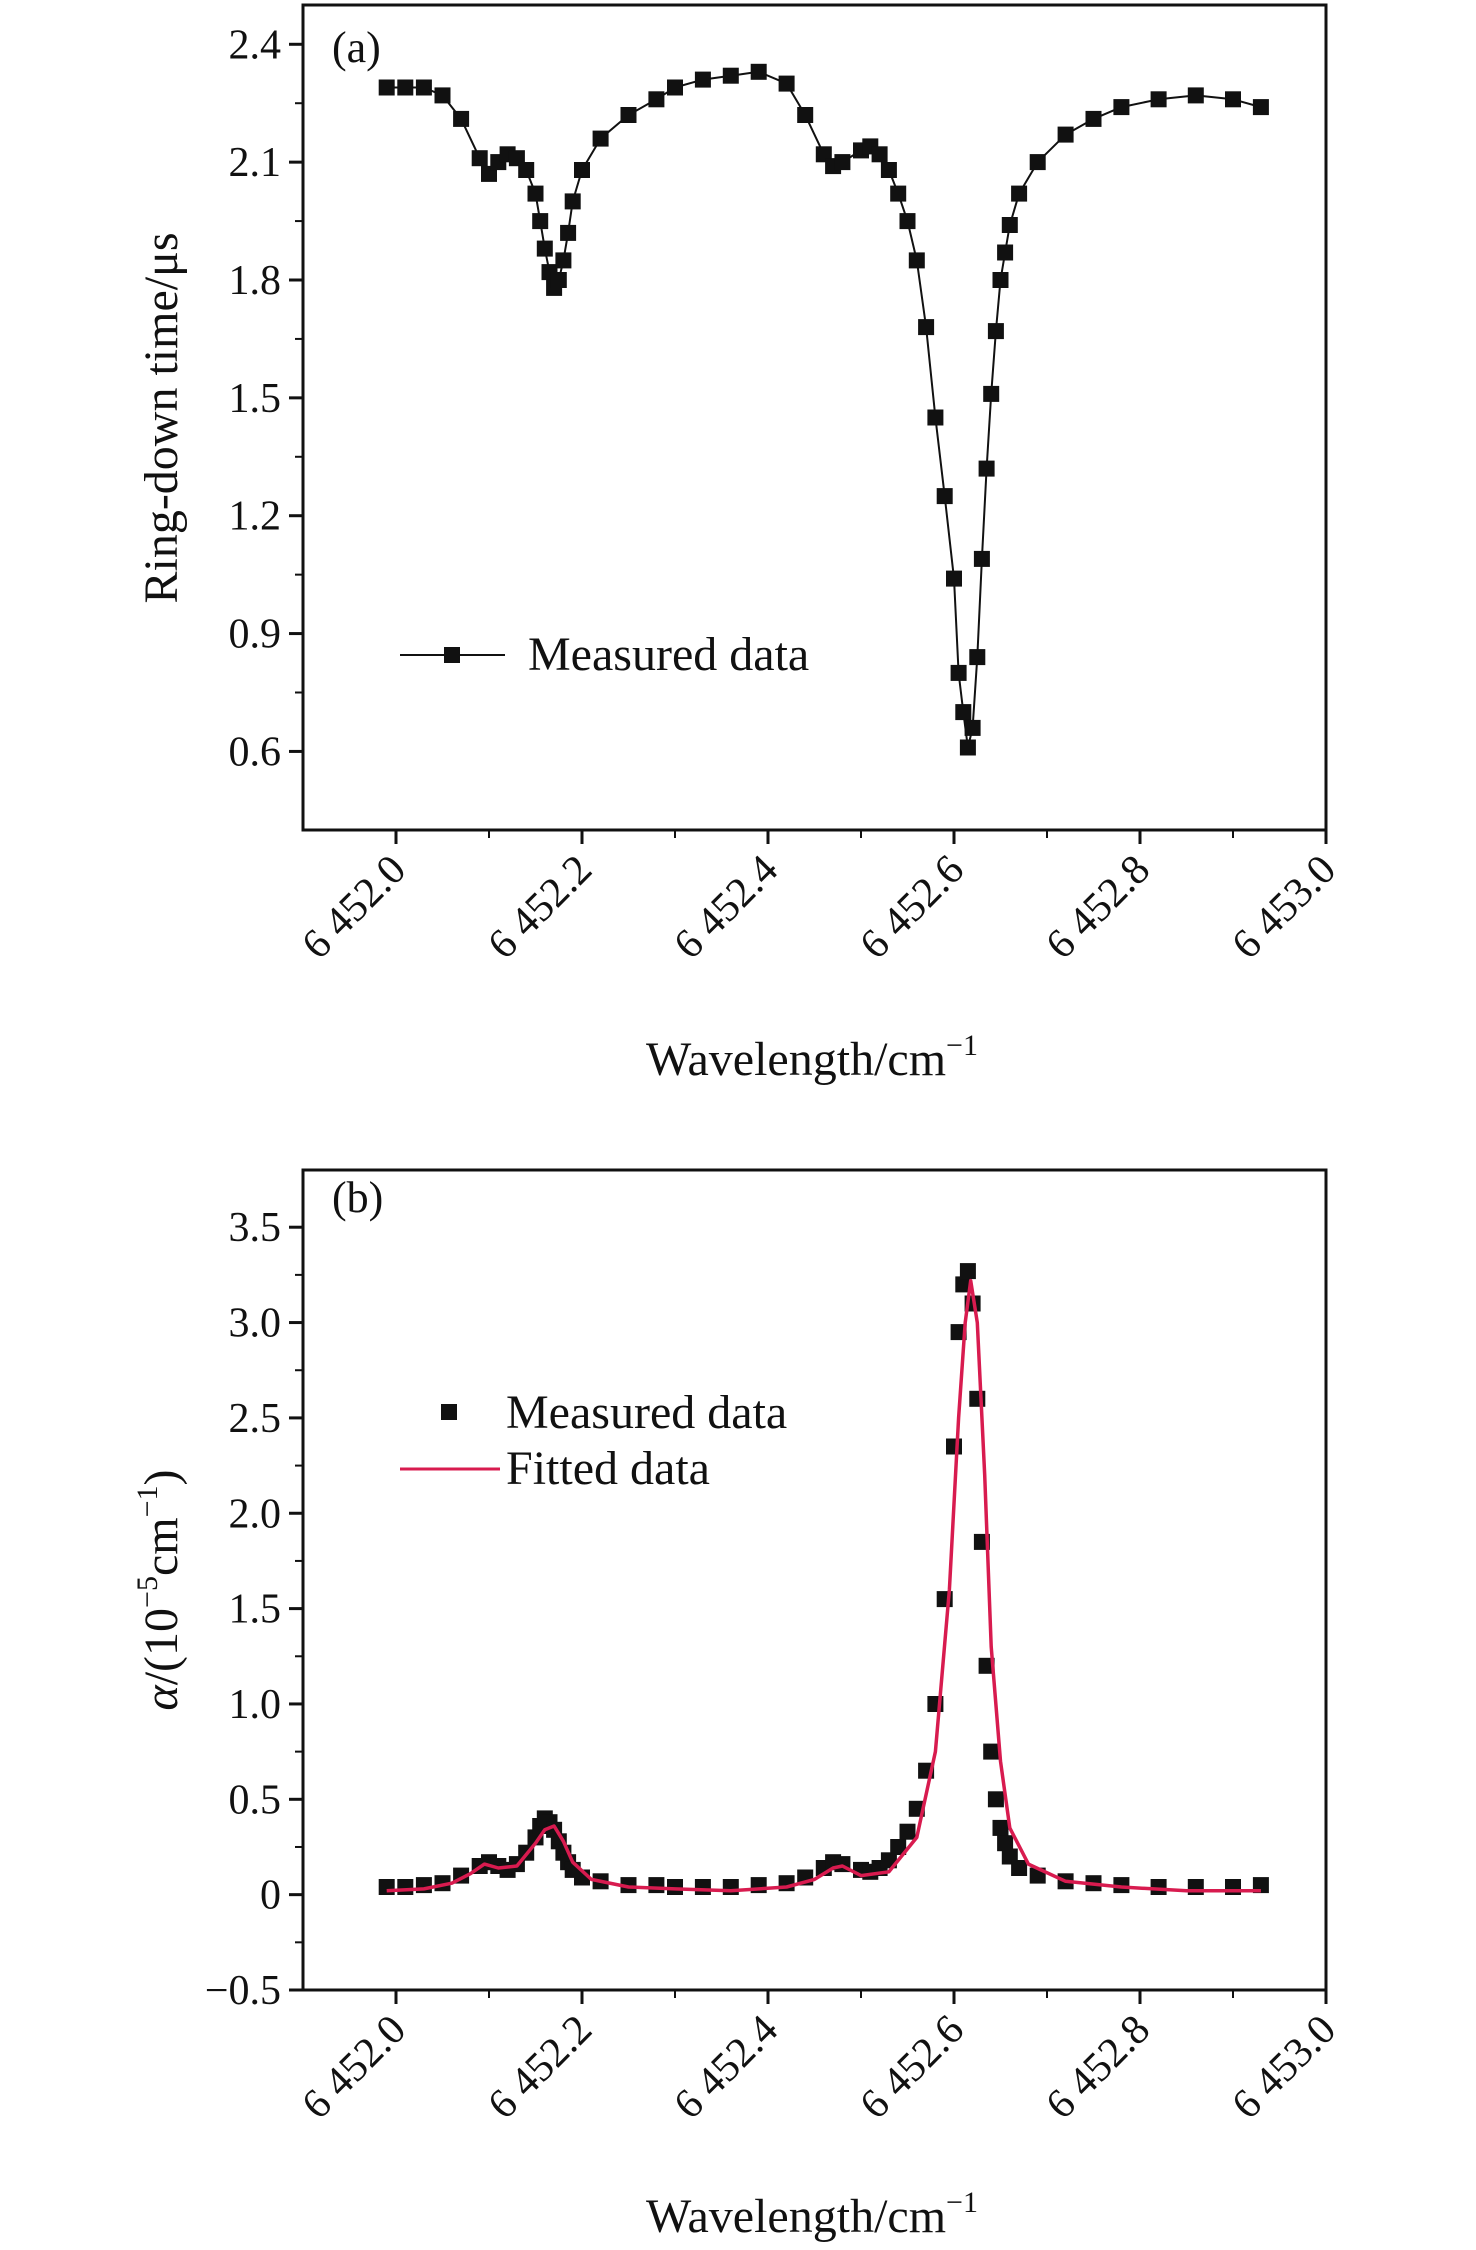 The height and width of the screenshot is (2250, 1476). I want to click on legend-marker-a, so click(452, 655).